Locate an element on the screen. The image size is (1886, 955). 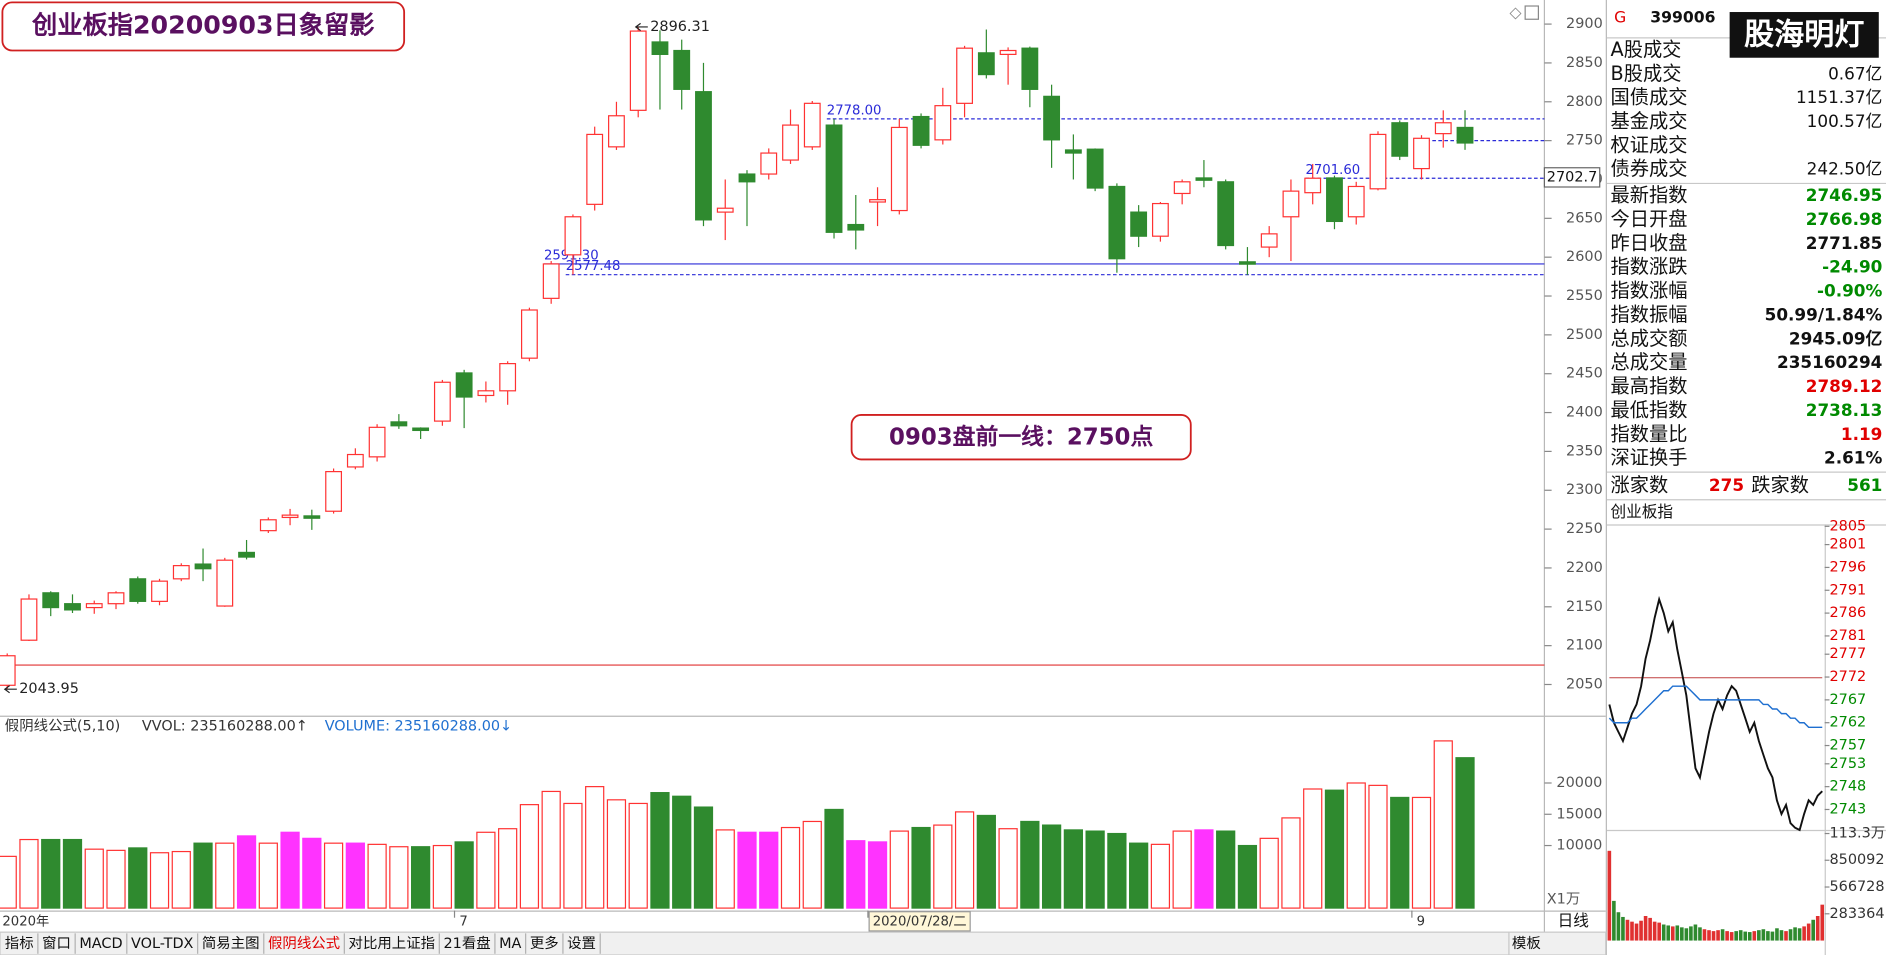
quote-label: 总成交额 is located at coordinates (1649, 338).